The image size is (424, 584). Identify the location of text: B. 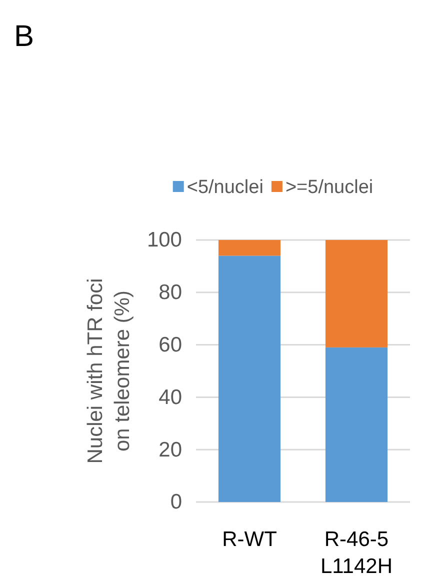
(24, 36).